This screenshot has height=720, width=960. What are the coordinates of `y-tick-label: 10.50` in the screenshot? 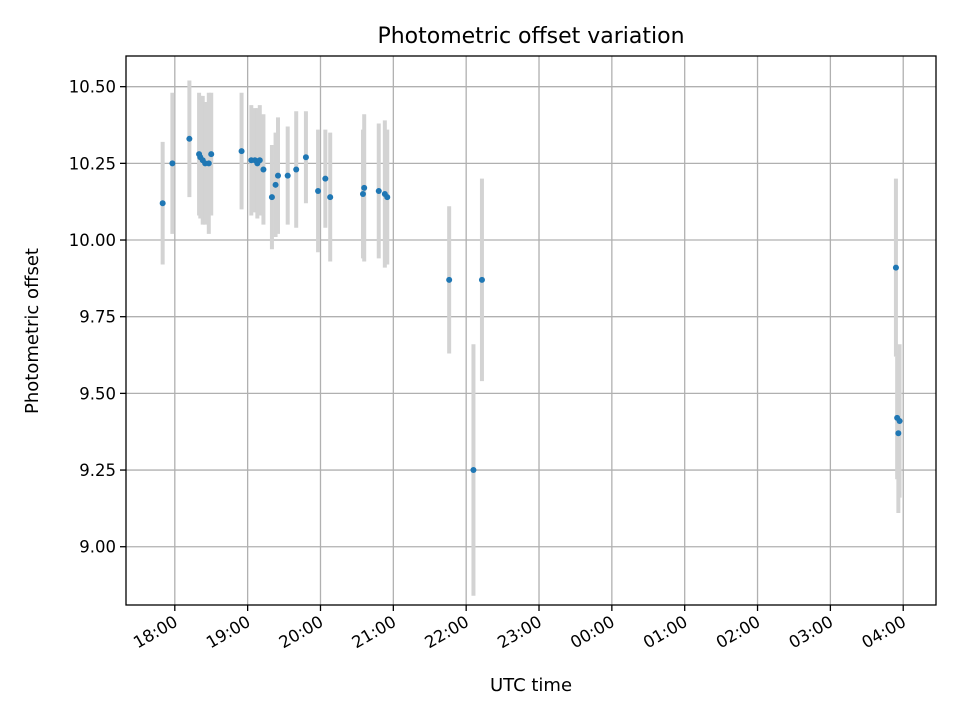 It's located at (92, 87).